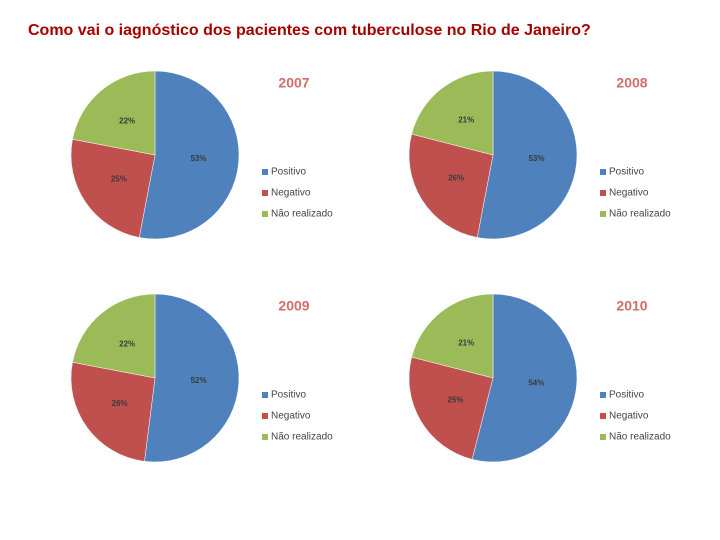  Describe the element at coordinates (199, 380) in the screenshot. I see `data-label: 52%` at that location.